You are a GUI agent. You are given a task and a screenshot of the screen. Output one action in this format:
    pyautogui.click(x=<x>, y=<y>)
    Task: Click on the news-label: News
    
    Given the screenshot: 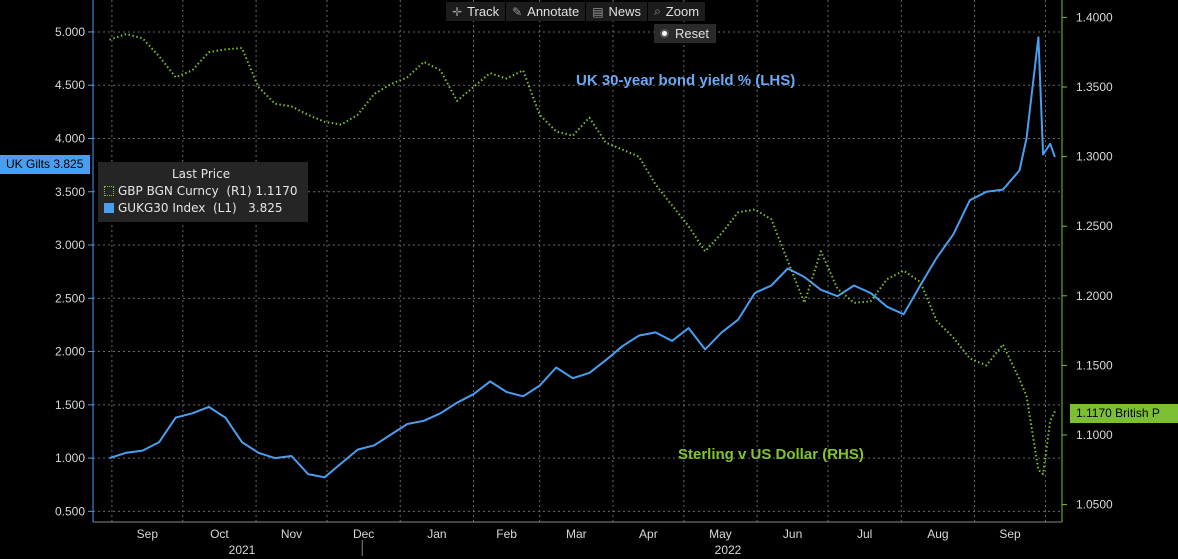 What is the action you would take?
    pyautogui.click(x=625, y=11)
    